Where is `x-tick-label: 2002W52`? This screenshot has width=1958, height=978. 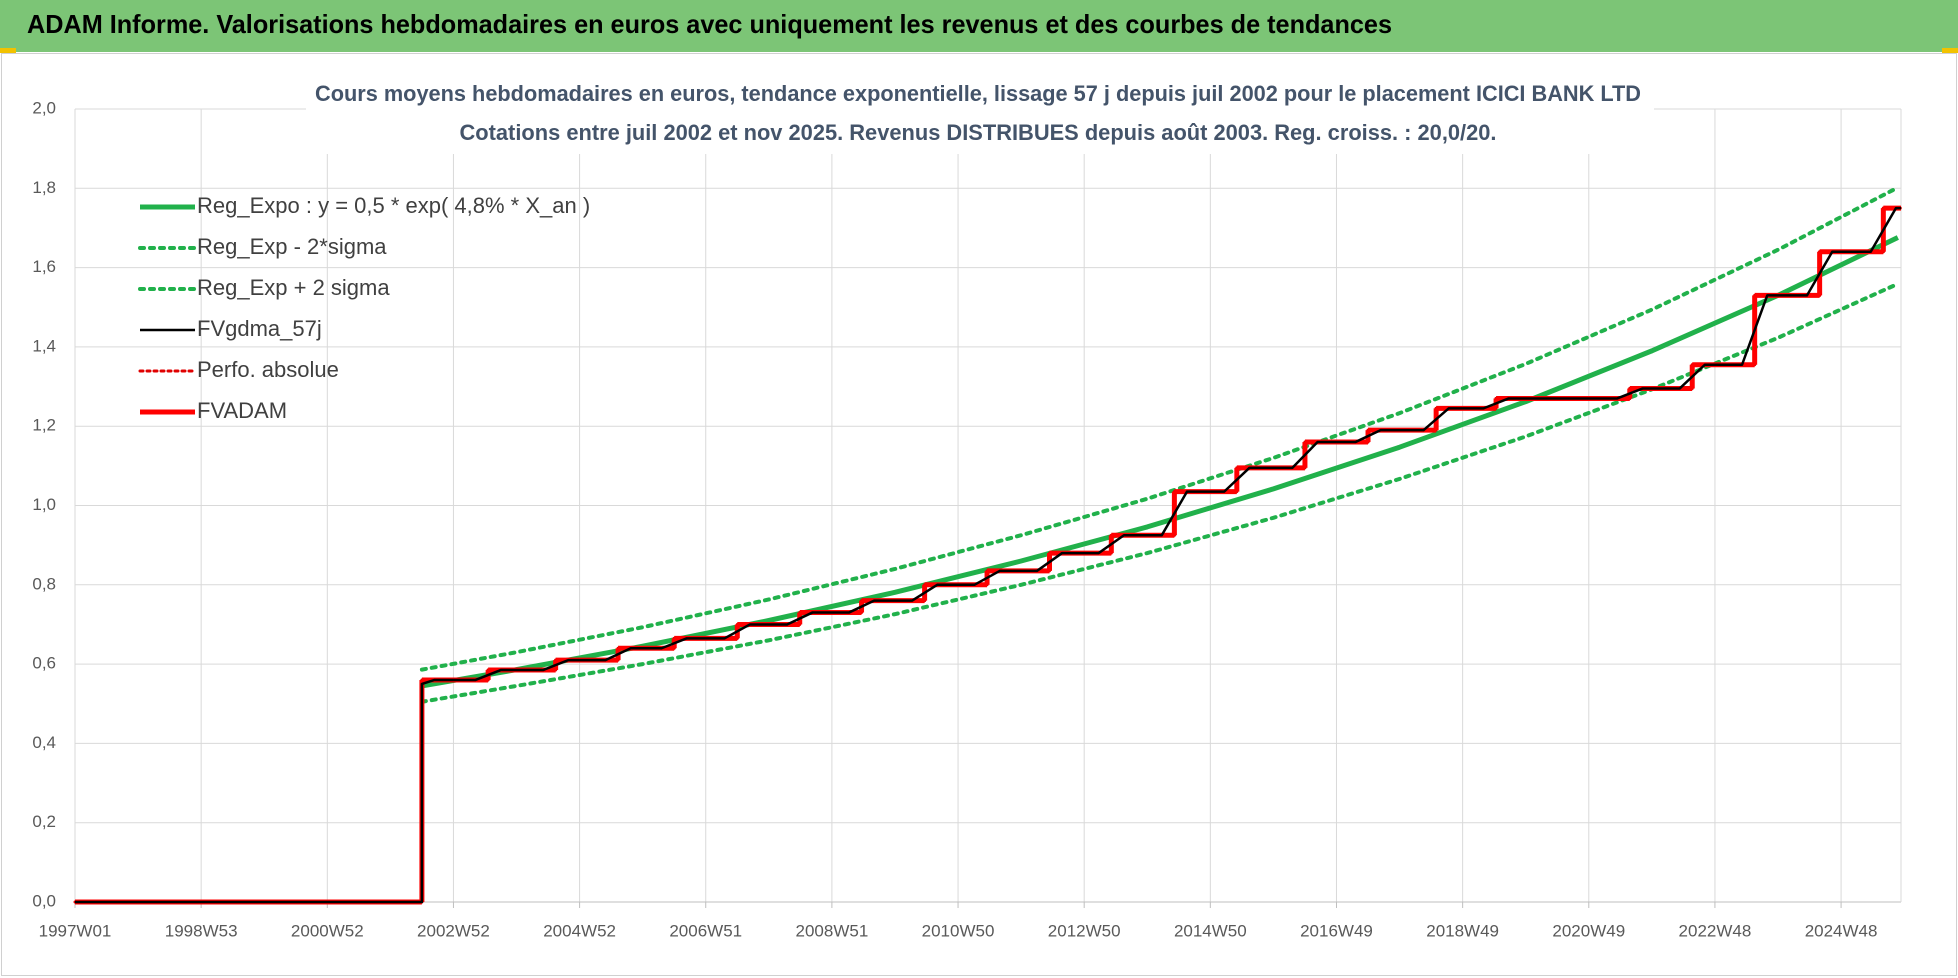
x-tick-label: 2002W52 is located at coordinates (453, 930).